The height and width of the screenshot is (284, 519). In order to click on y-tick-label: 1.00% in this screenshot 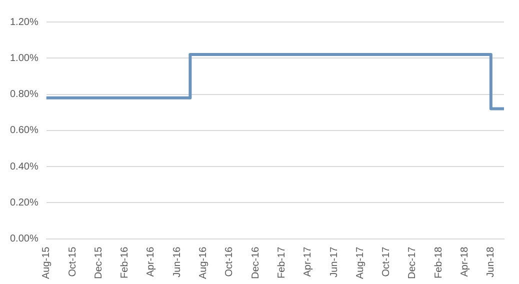, I will do `click(24, 58)`.